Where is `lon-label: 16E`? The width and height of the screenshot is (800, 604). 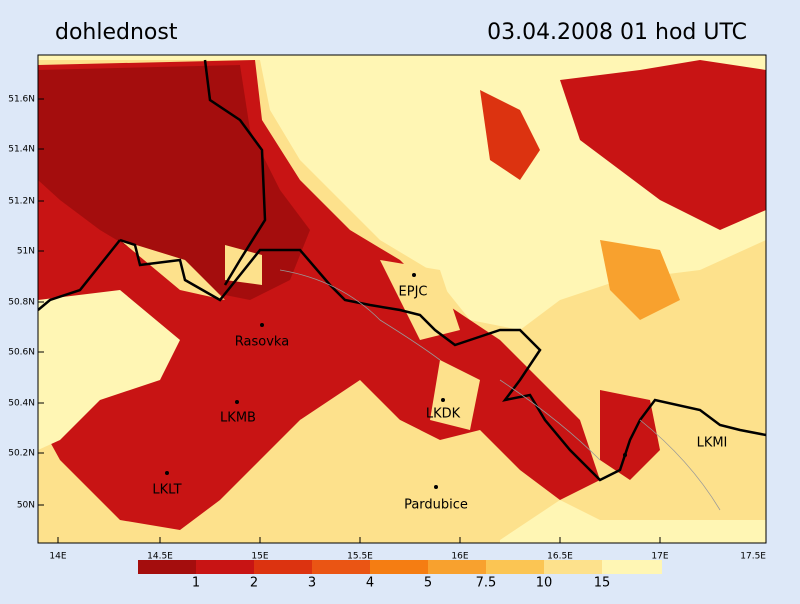
lon-label: 16E is located at coordinates (459, 557).